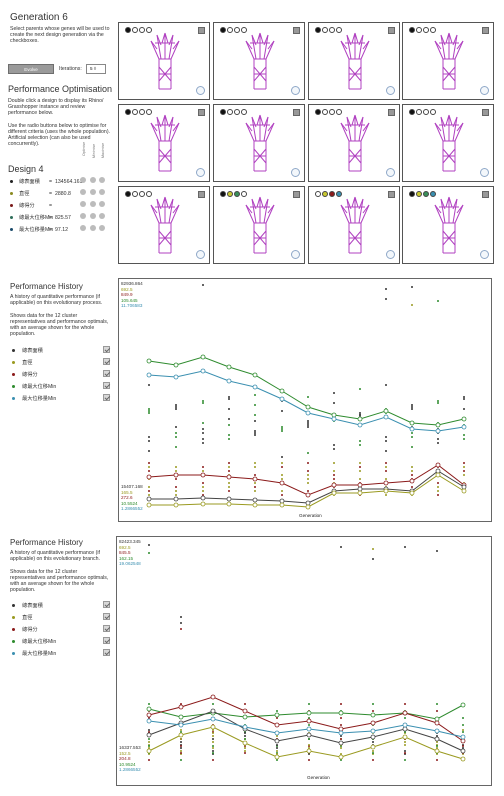 The image size is (504, 796). I want to click on evolve-button: Evolve, so click(31, 69).